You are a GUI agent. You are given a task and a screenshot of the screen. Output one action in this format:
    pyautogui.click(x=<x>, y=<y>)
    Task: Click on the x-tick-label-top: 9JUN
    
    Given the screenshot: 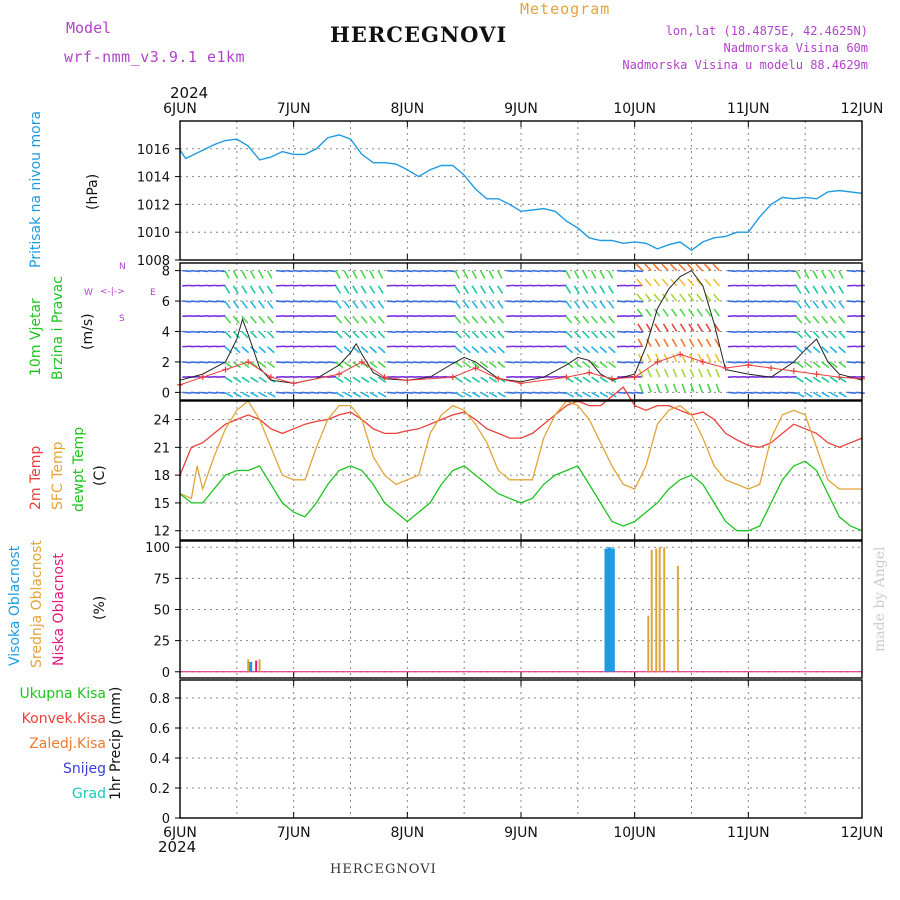 What is the action you would take?
    pyautogui.click(x=521, y=109)
    